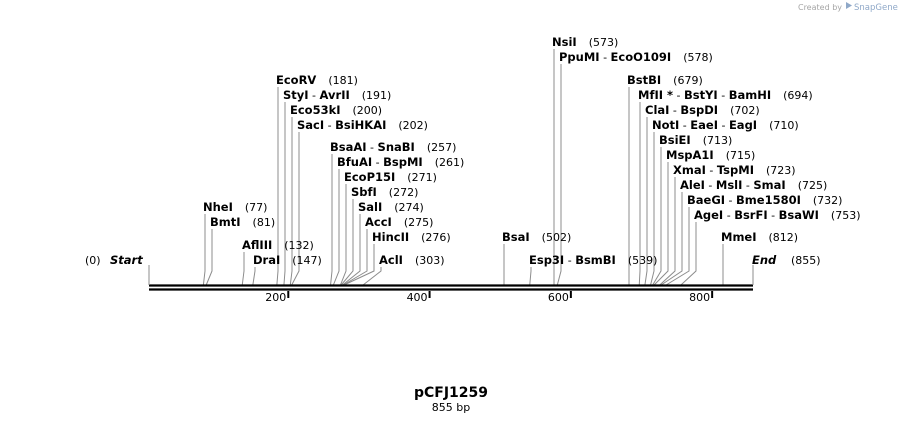  I want to click on enzyme-name-mfii: MfII *, so click(655, 95).